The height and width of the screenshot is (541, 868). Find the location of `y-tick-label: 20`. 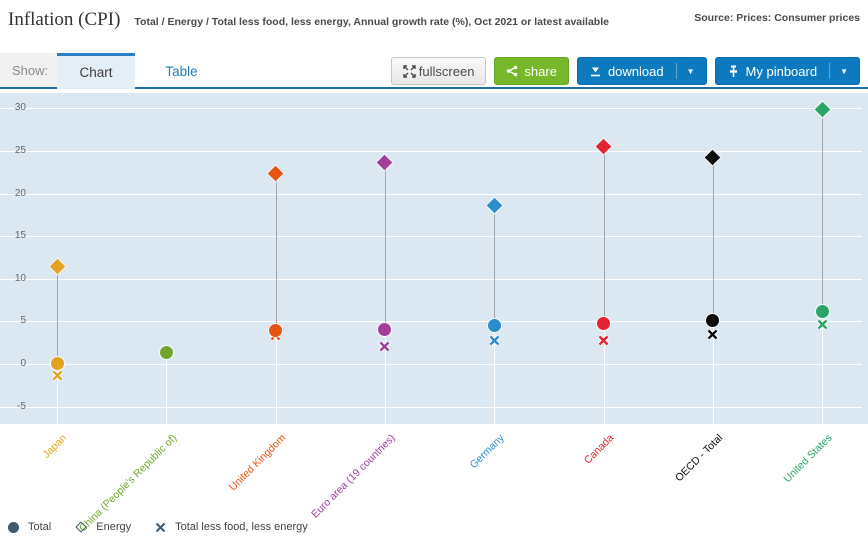

y-tick-label: 20 is located at coordinates (20, 193).